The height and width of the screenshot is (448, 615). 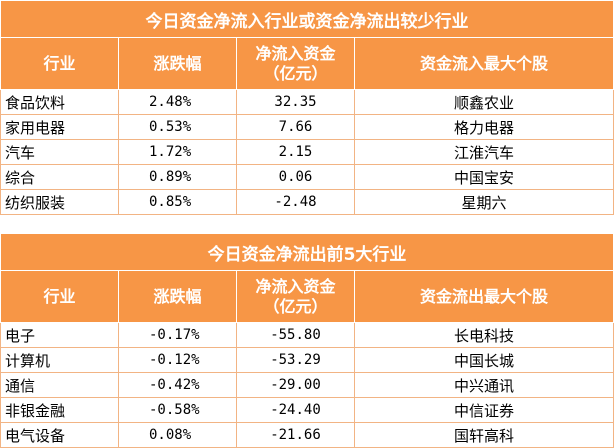 What do you see at coordinates (484, 385) in the screenshot?
I see `top-stock-cell: 中兴通讯` at bounding box center [484, 385].